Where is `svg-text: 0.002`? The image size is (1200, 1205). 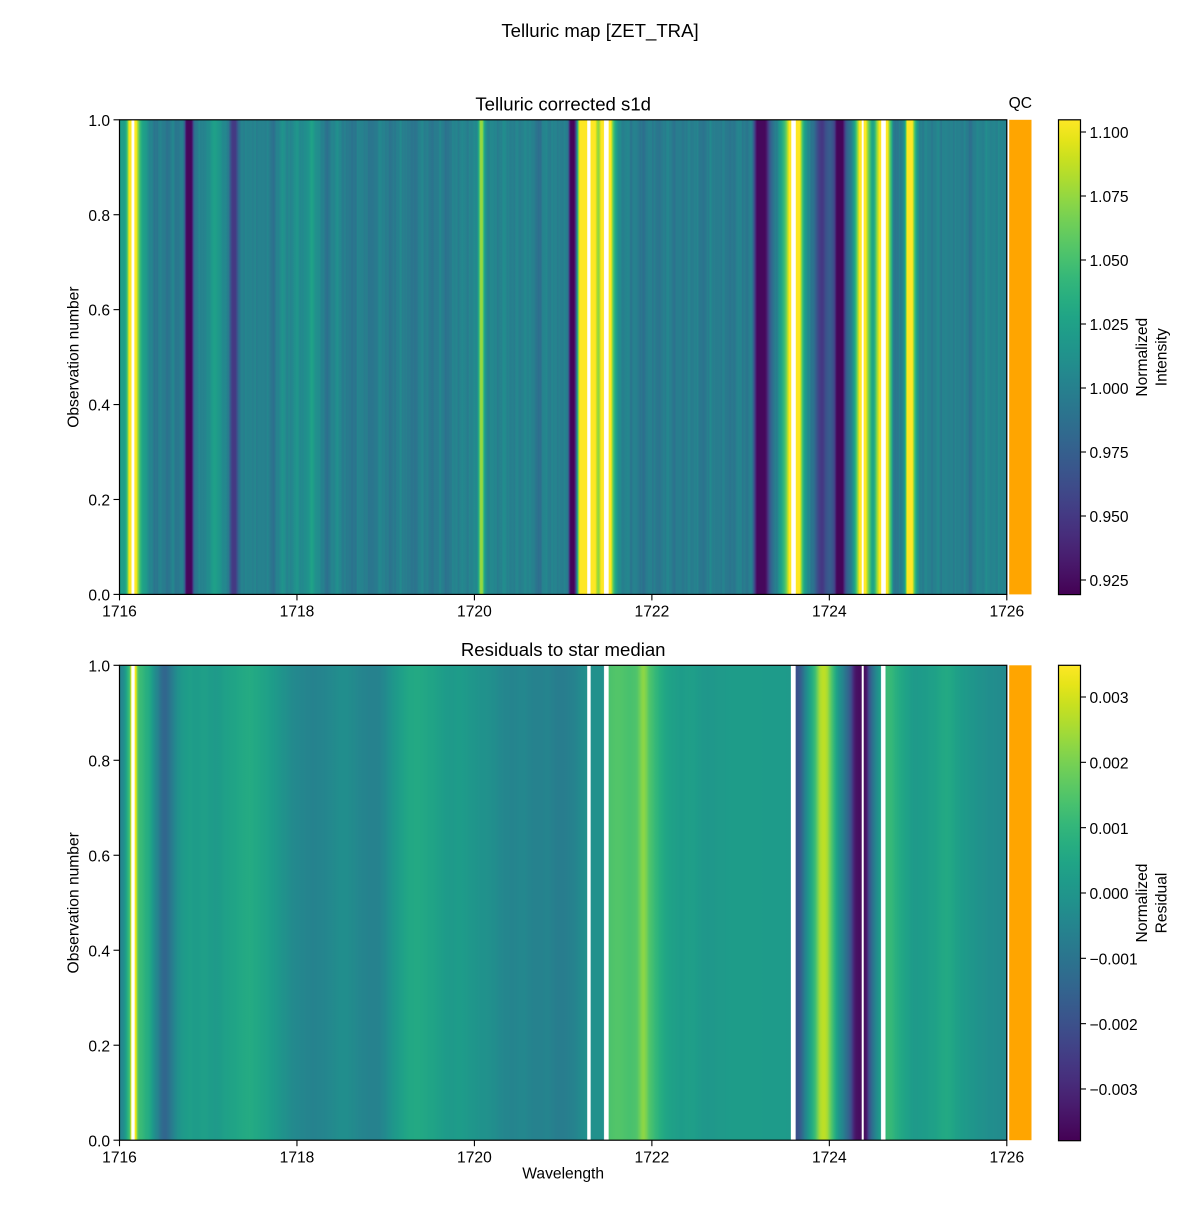
svg-text: 0.002 is located at coordinates (1109, 763).